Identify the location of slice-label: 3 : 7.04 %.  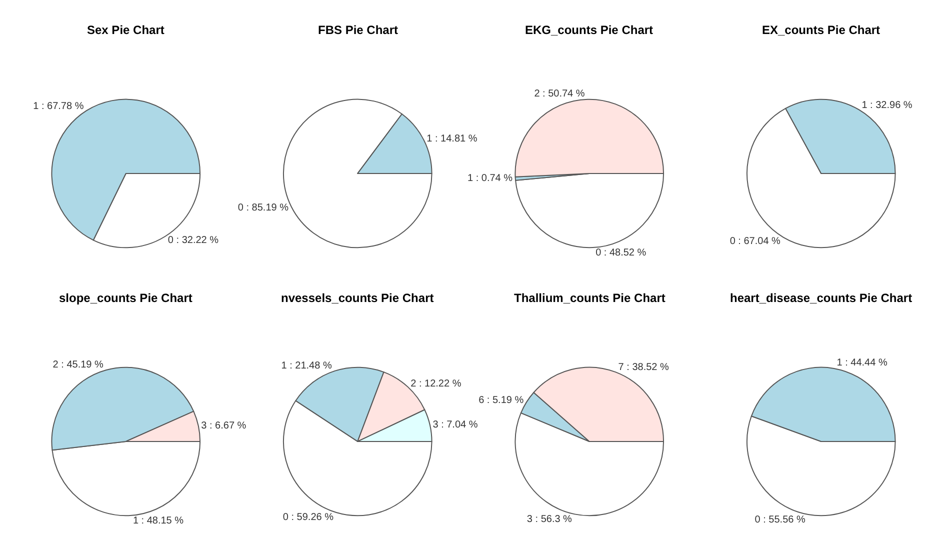
(455, 424).